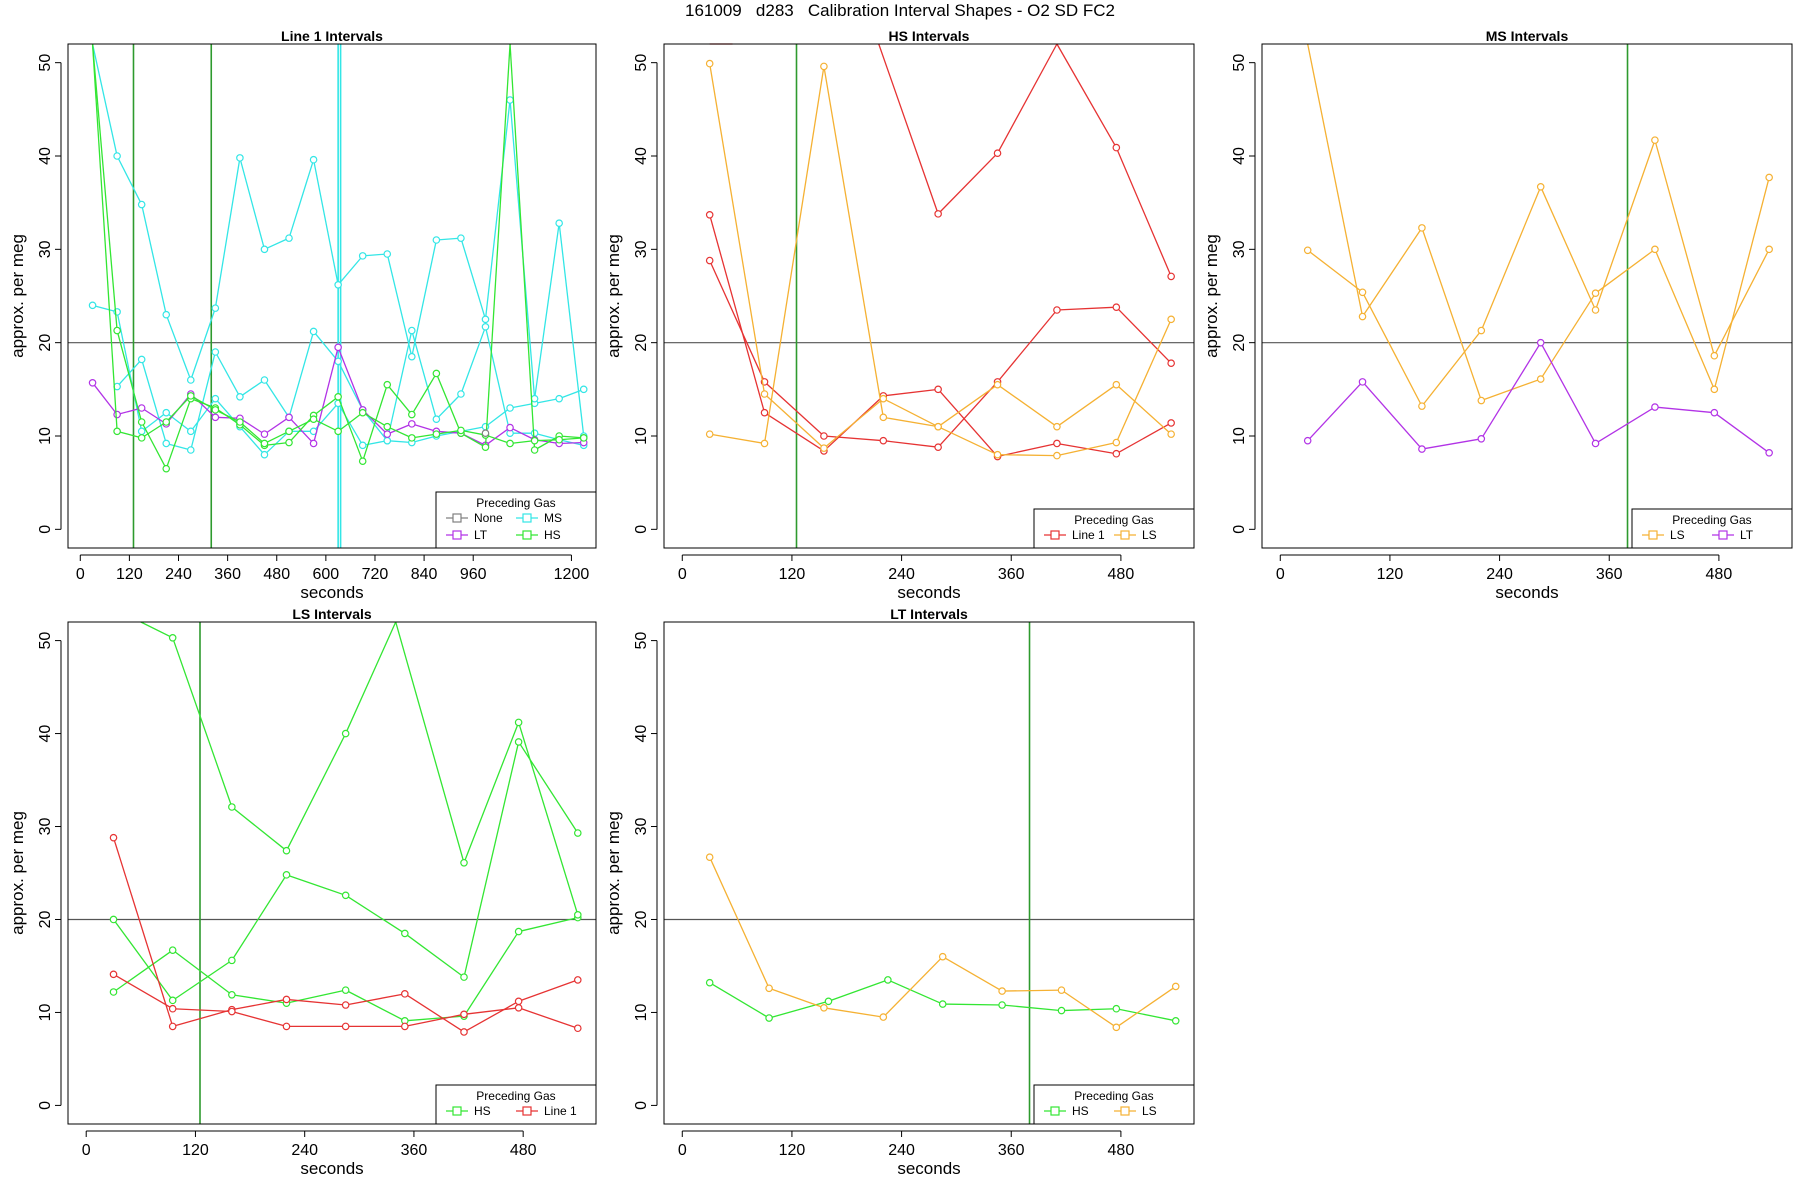 The image size is (1800, 1200). Describe the element at coordinates (326, 574) in the screenshot. I see `x-tick-label: 600` at that location.